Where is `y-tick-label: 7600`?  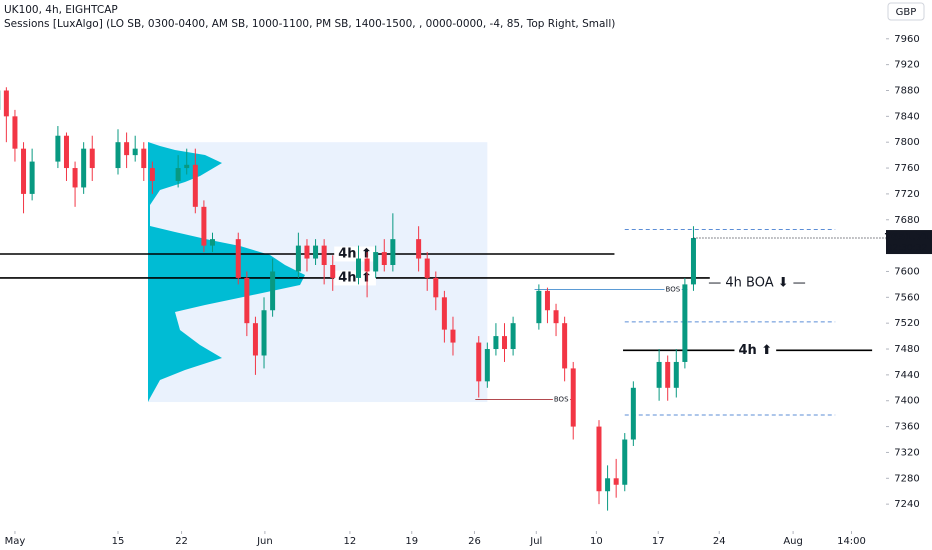
y-tick-label: 7600 is located at coordinates (906, 271).